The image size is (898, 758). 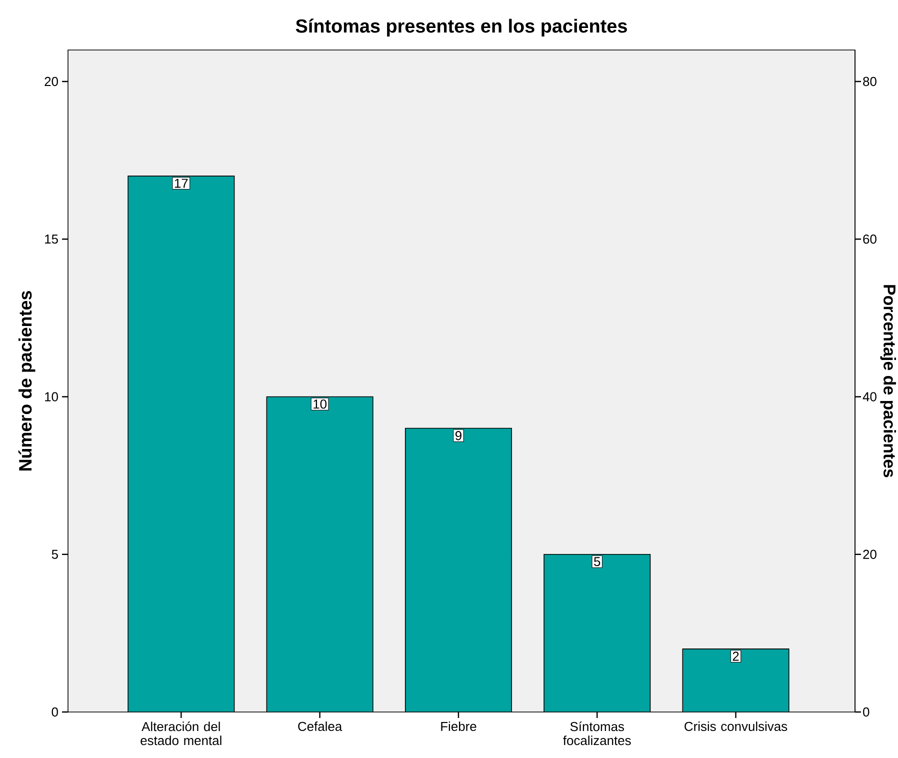 I want to click on chart-title: Síntomas presentes en los pacientes, so click(x=461, y=27).